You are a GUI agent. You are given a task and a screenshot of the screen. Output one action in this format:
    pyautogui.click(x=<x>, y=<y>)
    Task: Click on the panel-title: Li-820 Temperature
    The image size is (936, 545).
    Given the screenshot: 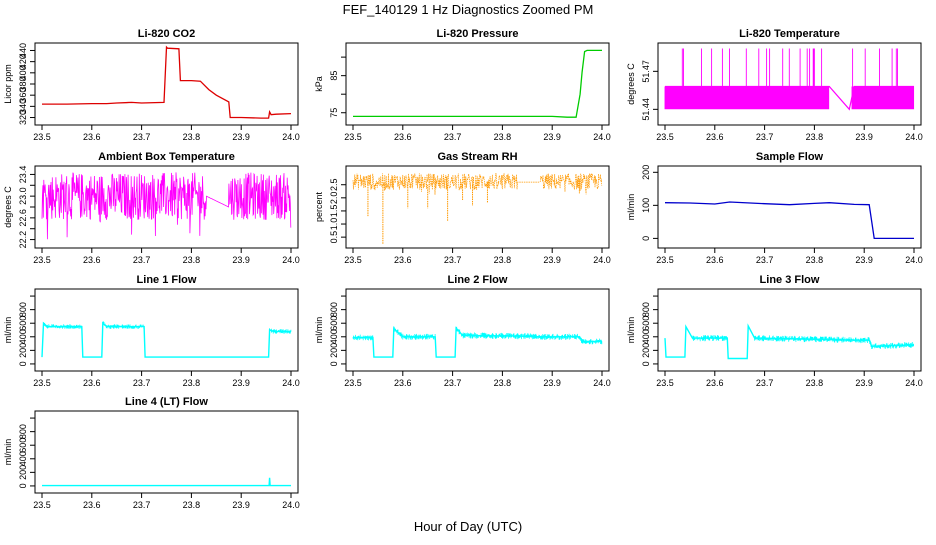 What is the action you would take?
    pyautogui.click(x=789, y=34)
    